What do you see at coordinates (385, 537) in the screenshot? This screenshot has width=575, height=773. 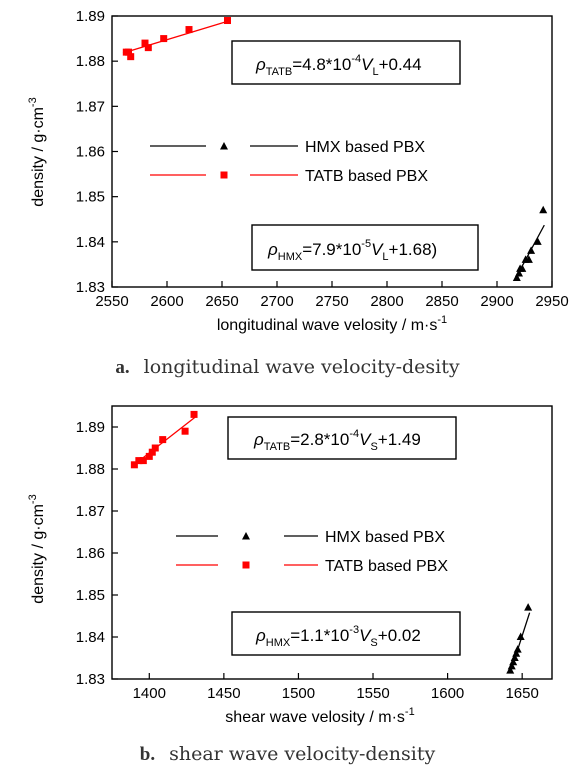 I see `chart-b-legend-hmx-label: HMX based PBX` at bounding box center [385, 537].